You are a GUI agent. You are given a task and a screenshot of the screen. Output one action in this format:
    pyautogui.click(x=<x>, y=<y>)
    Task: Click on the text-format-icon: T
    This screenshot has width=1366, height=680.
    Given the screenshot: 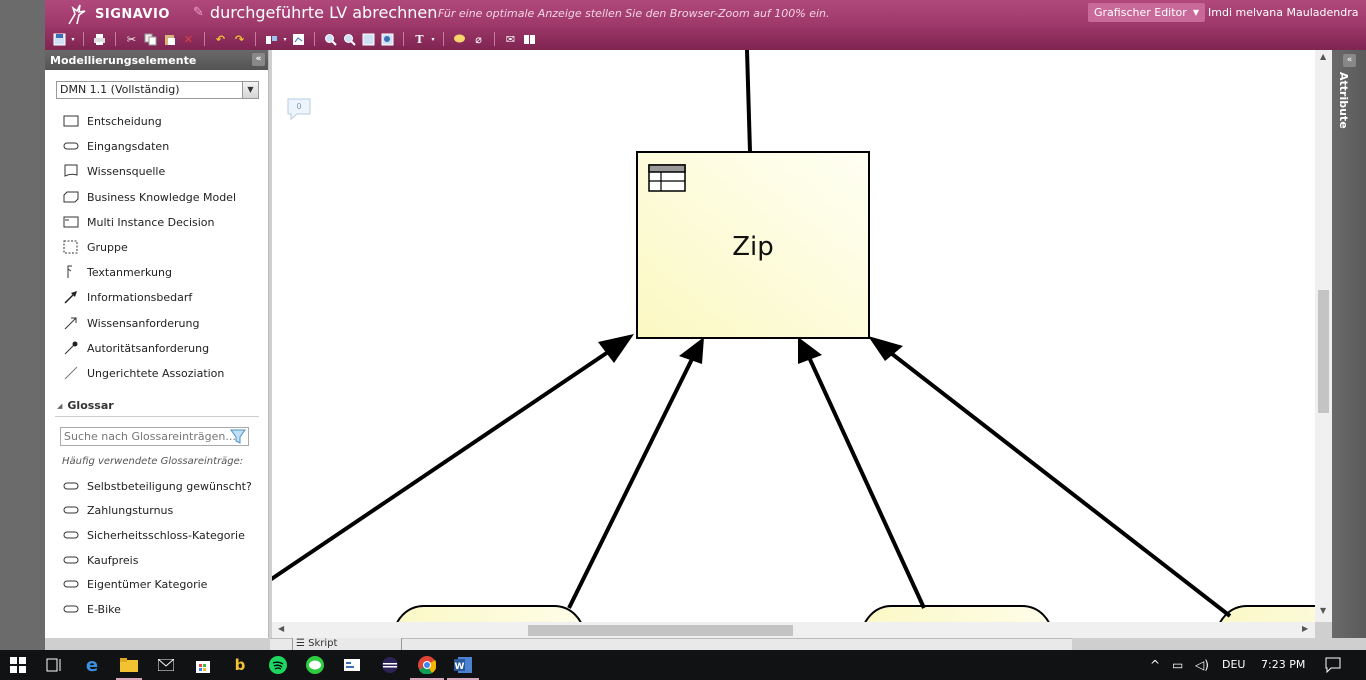 What is the action you would take?
    pyautogui.click(x=419, y=39)
    